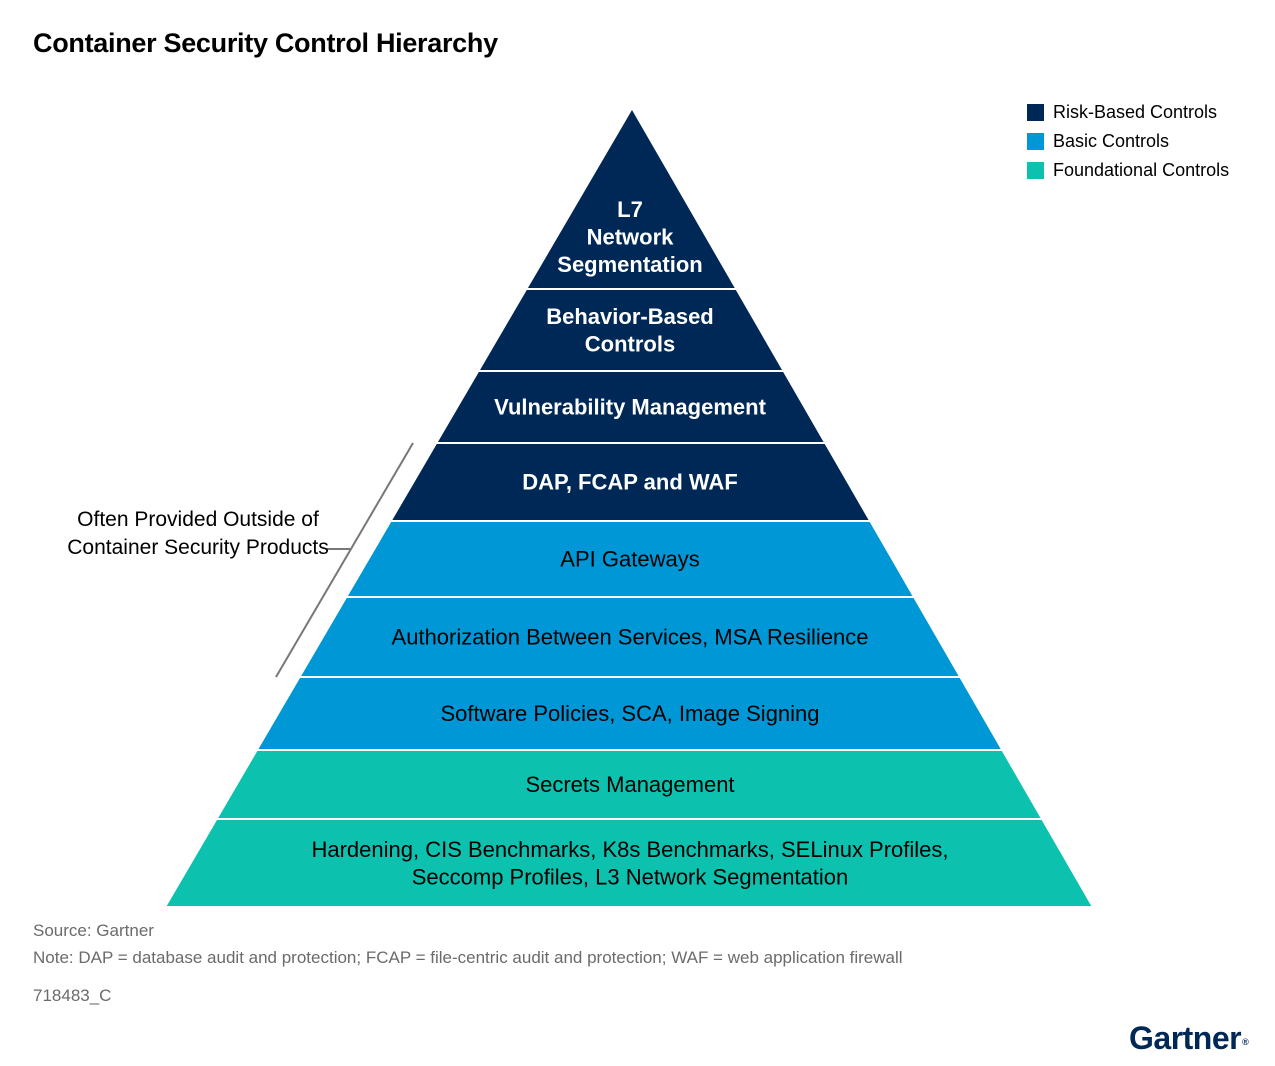  Describe the element at coordinates (1245, 1042) in the screenshot. I see `brand-mark: ®` at that location.